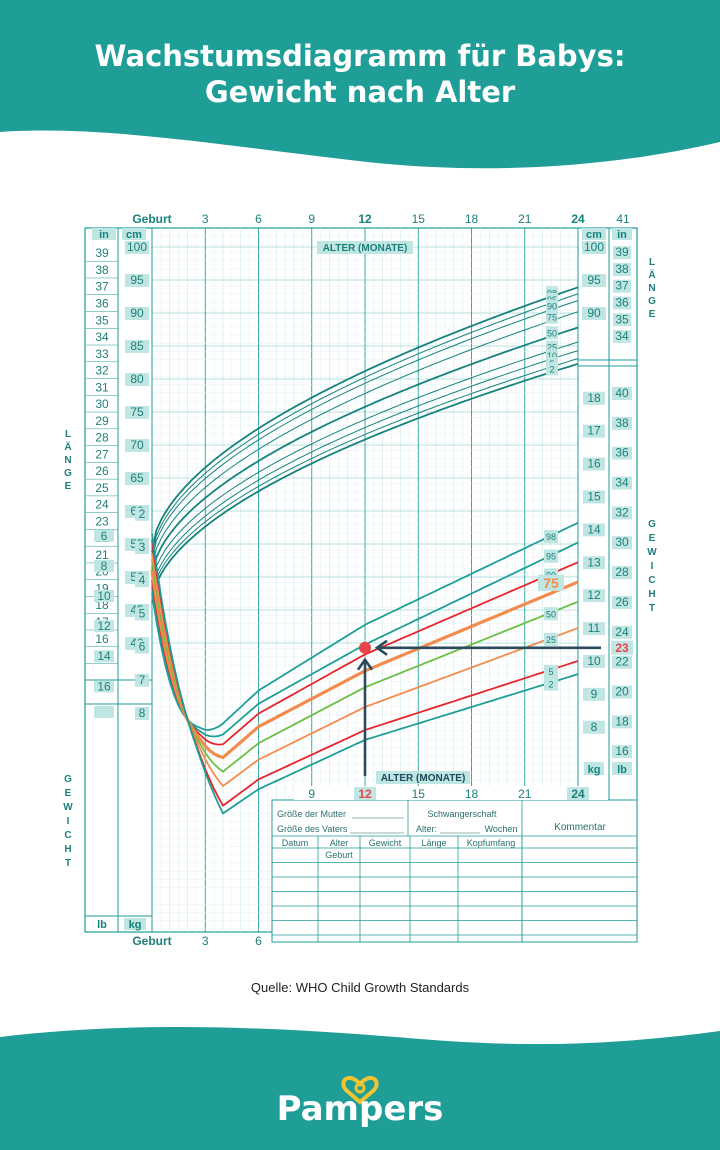  Describe the element at coordinates (360, 84) in the screenshot. I see `header-banner` at that location.